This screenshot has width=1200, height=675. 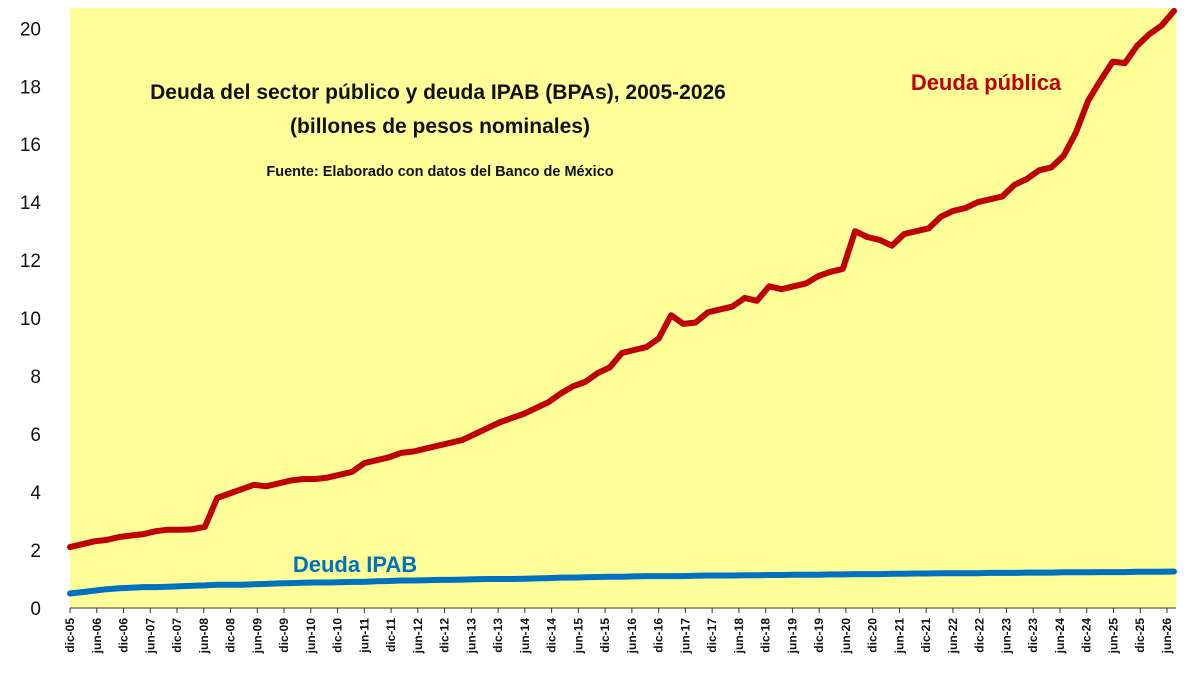 What do you see at coordinates (980, 635) in the screenshot?
I see `x-tick-label: dic-22` at bounding box center [980, 635].